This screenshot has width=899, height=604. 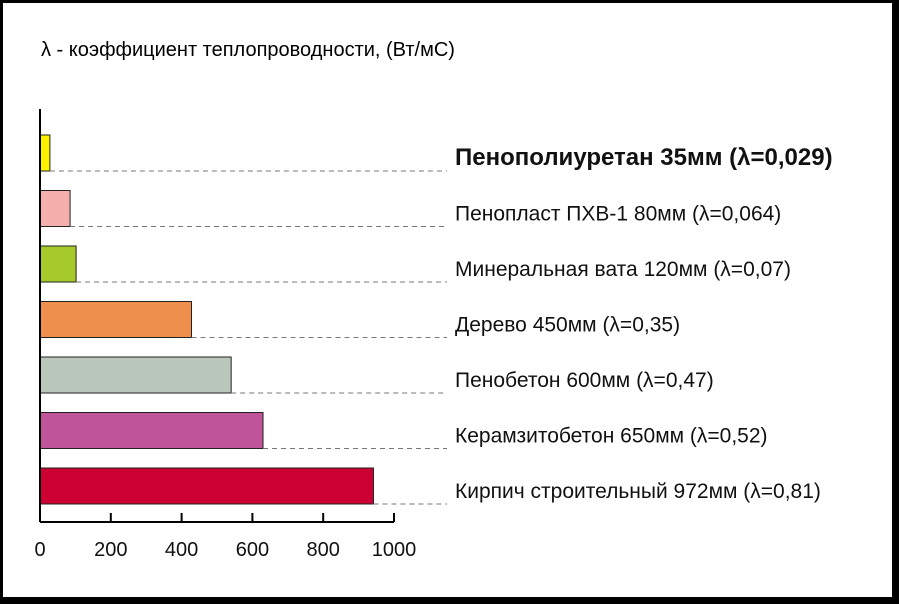 I want to click on x-tick-label: 200, so click(x=110, y=550).